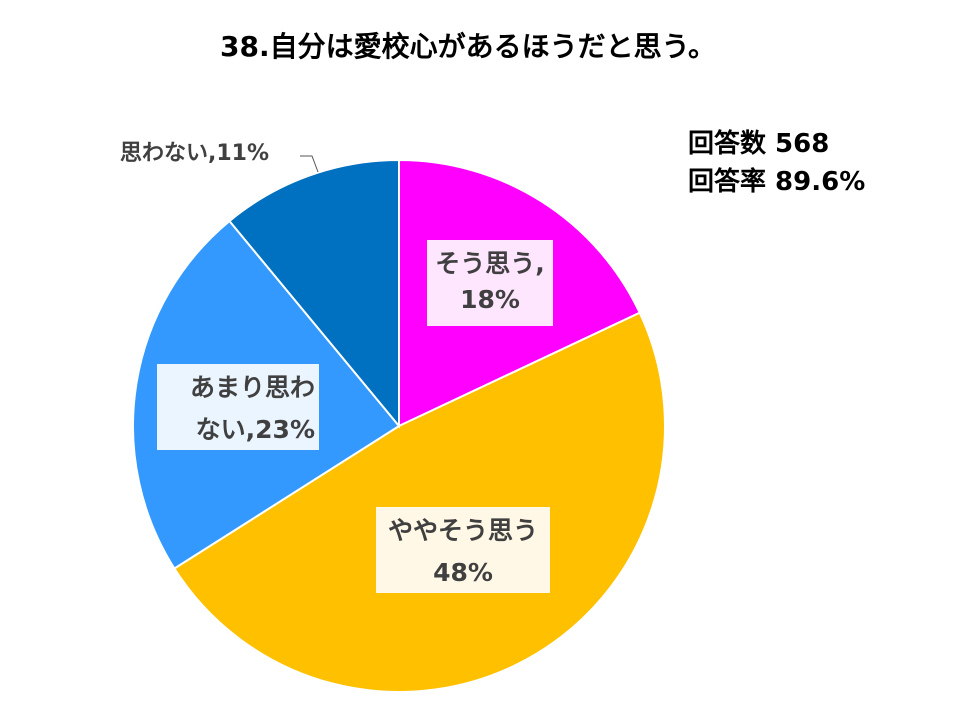 This screenshot has width=960, height=720. Describe the element at coordinates (252, 387) in the screenshot. I see `slice-label-3-line-1: あまり思わ` at that location.